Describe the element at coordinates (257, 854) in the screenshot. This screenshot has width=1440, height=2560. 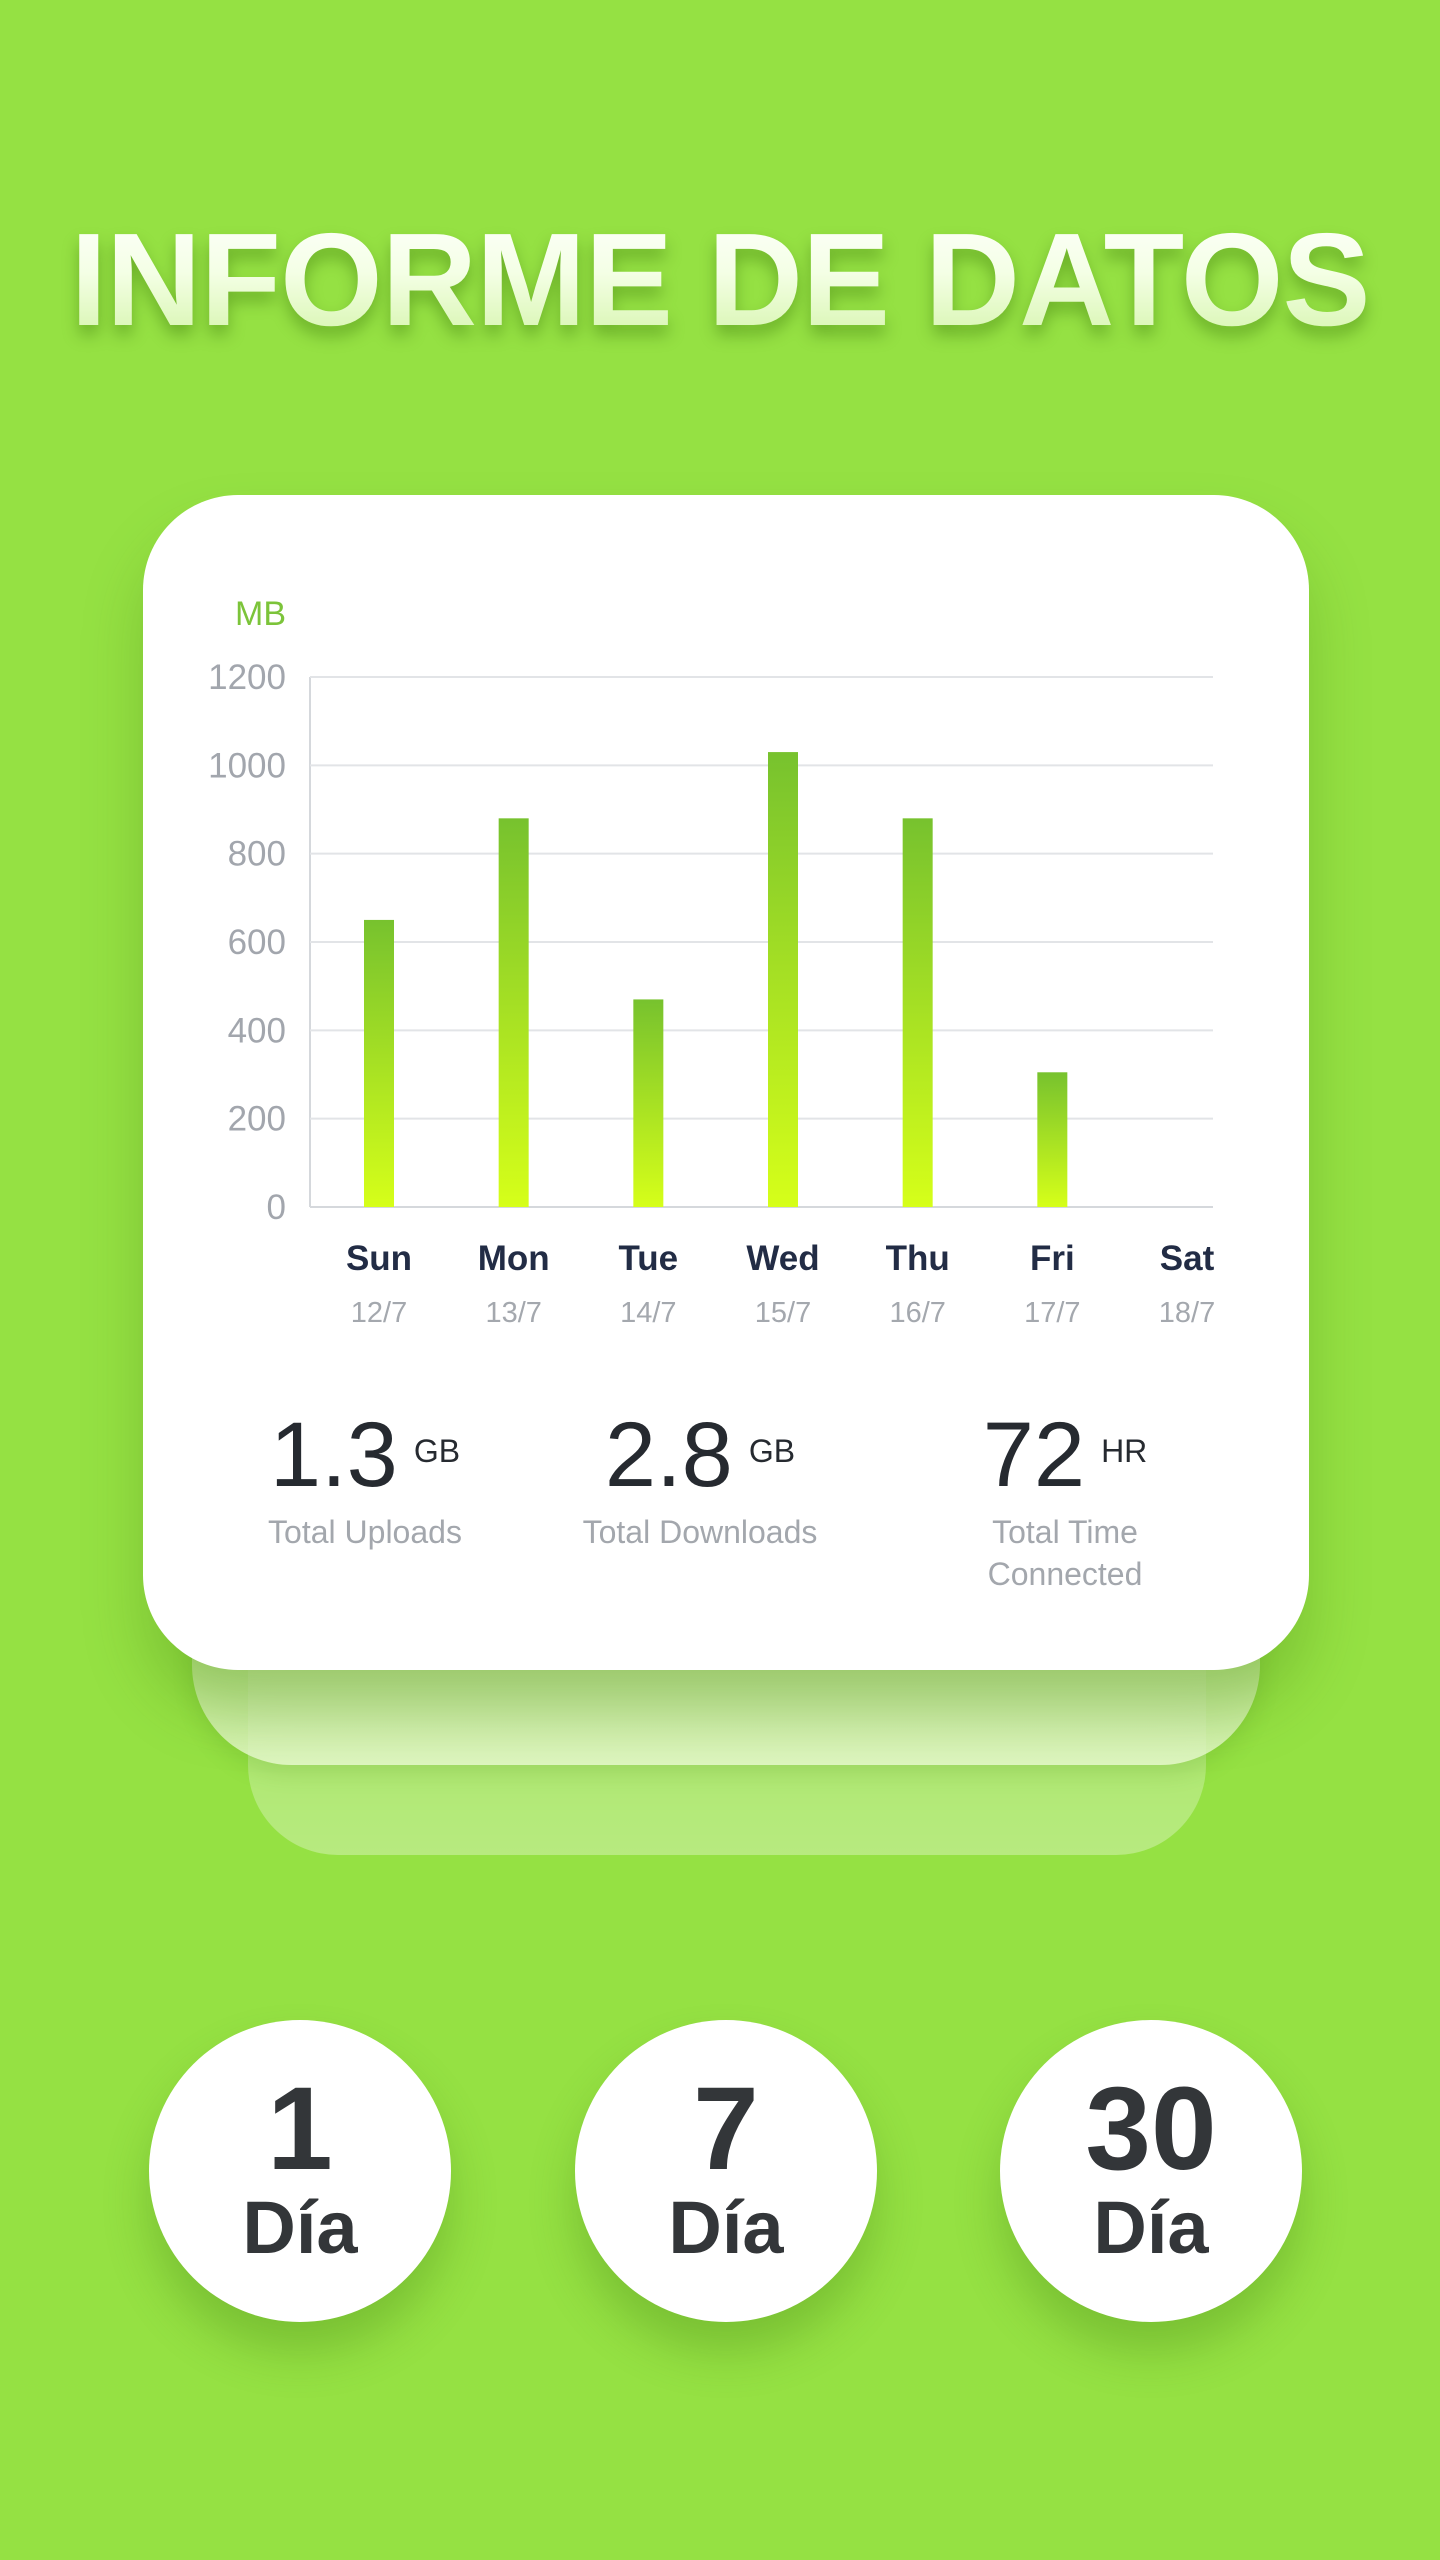
I see `y-tick-label: 800` at that location.